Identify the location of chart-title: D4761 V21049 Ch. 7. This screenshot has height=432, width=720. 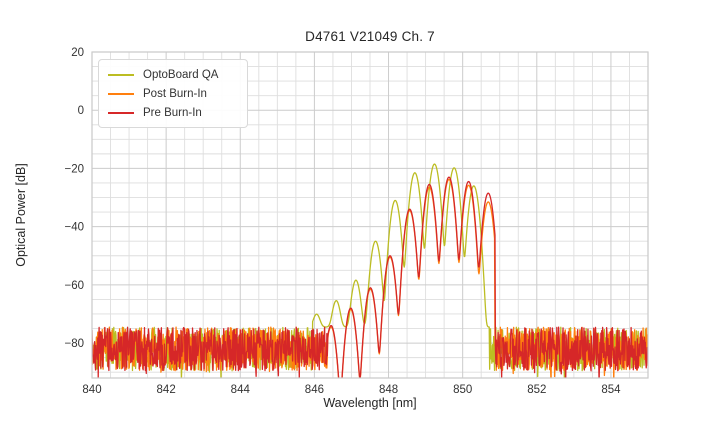
(370, 36).